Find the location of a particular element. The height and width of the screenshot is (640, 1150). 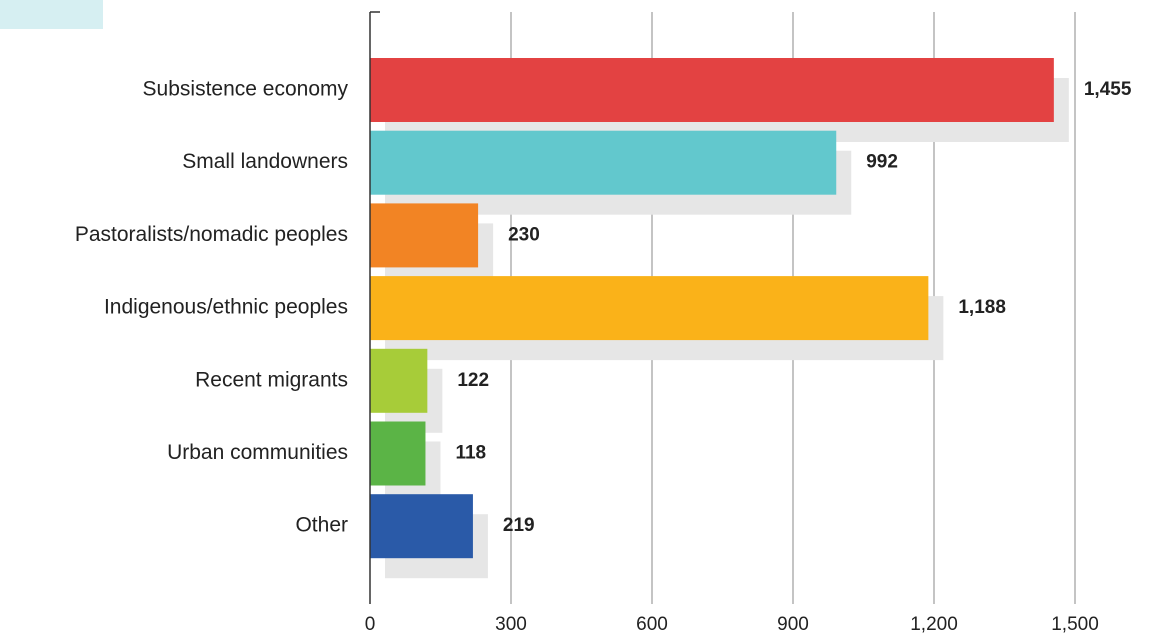

value-label-4: 122 is located at coordinates (473, 380).